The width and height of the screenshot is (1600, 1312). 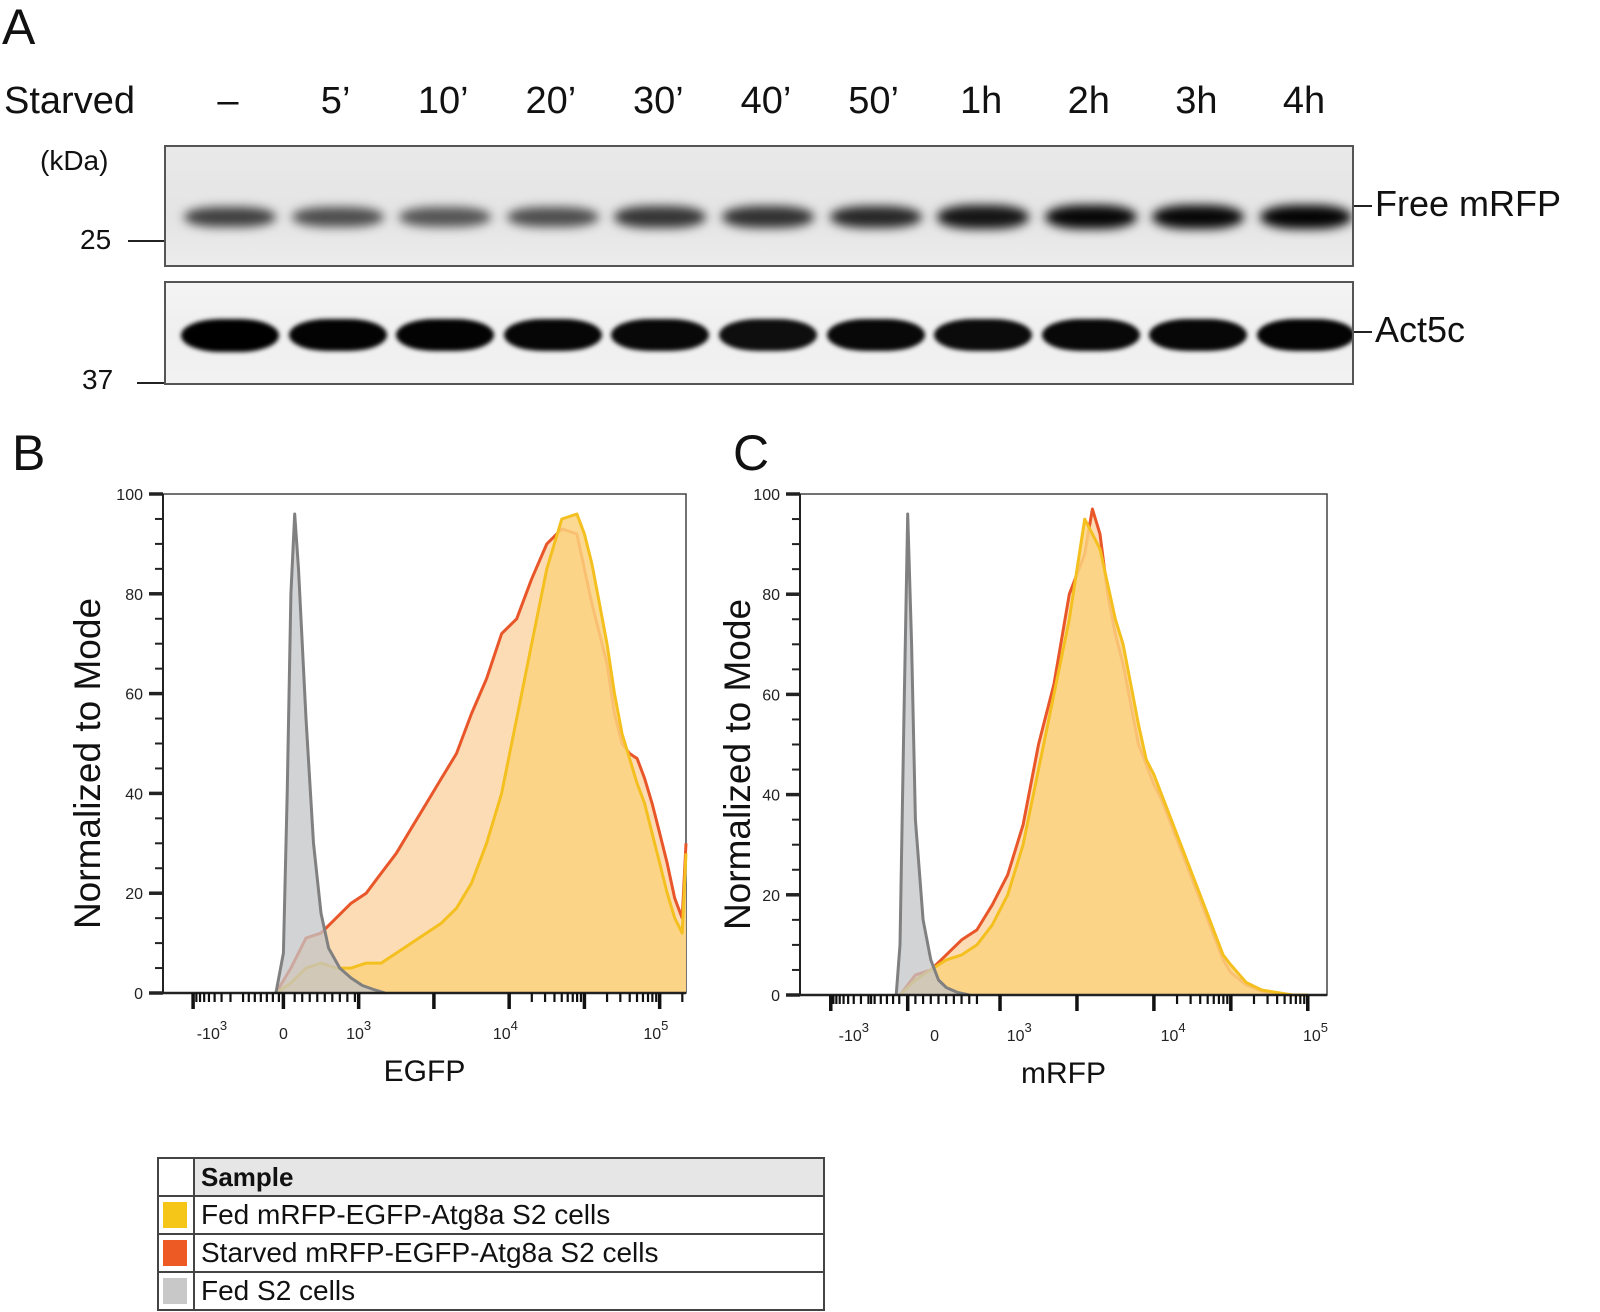 I want to click on lane-label: 3h, so click(x=1196, y=101).